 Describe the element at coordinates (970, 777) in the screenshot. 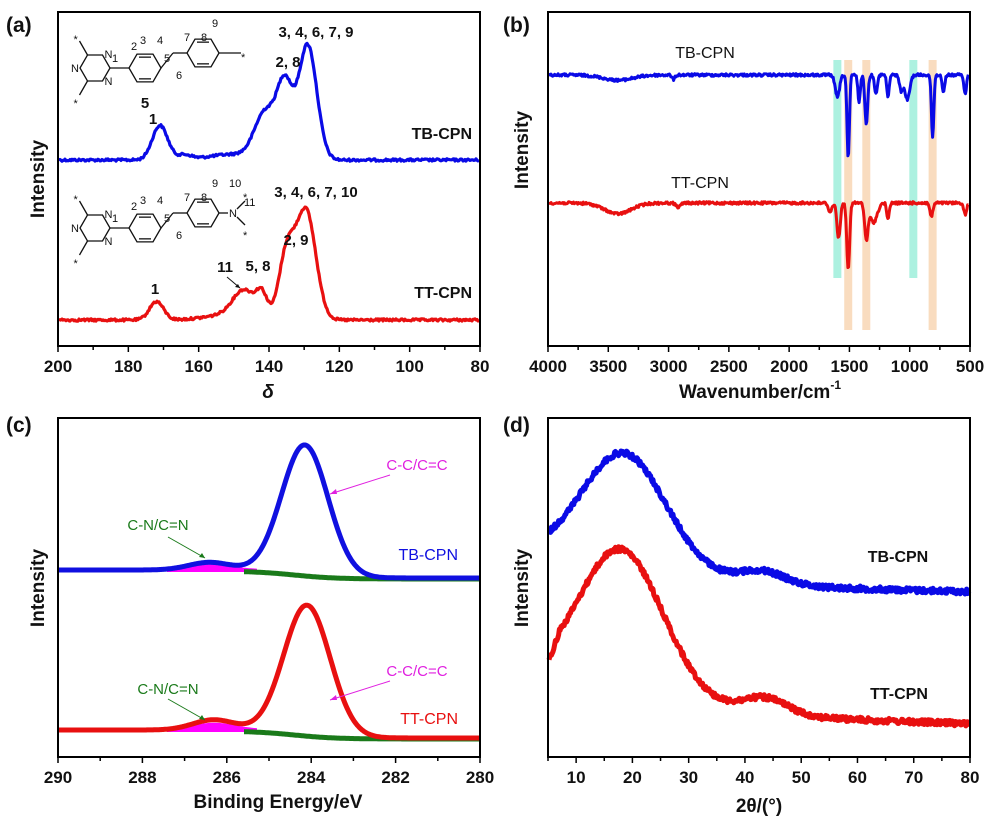

I see `panel-d-tick-label: 80` at that location.